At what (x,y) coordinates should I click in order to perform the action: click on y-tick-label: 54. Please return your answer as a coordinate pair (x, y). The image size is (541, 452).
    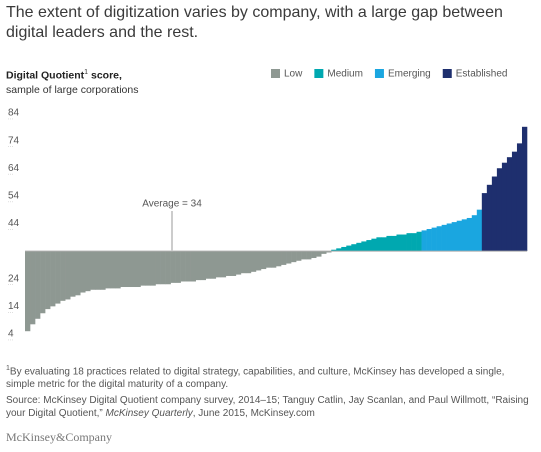
    Looking at the image, I should click on (14, 195).